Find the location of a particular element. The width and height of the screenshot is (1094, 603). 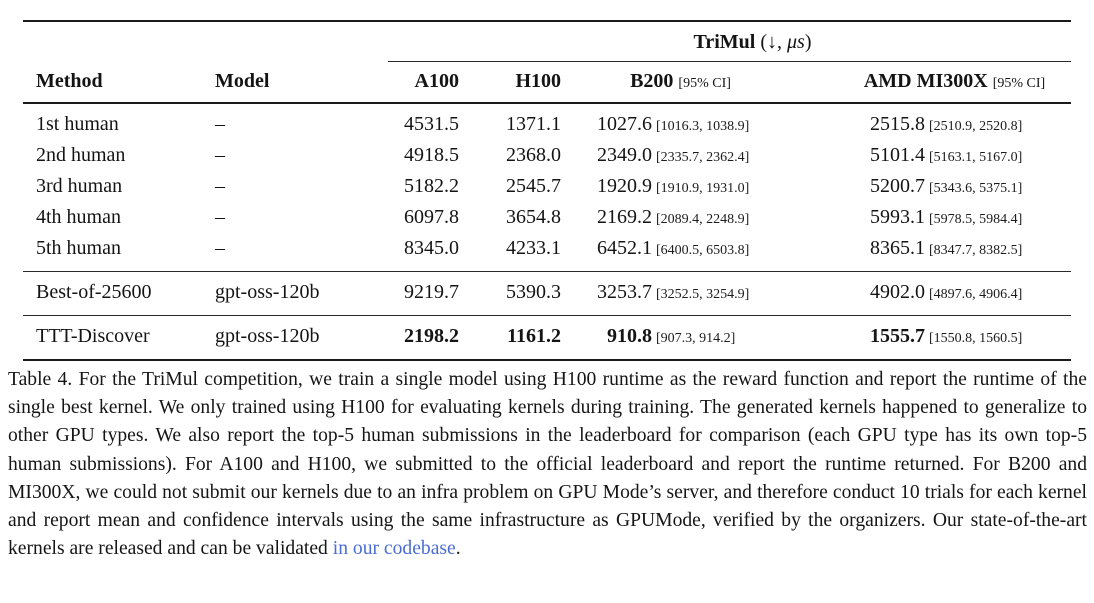

group-name: TriMul is located at coordinates (724, 42).